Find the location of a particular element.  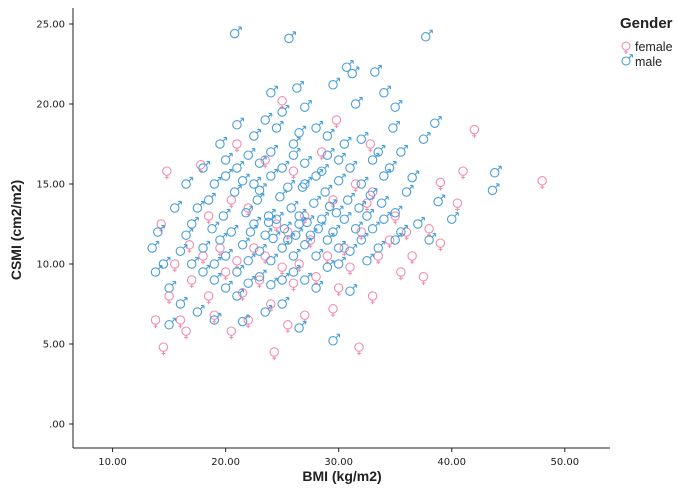

y-tick-label: 15.00 is located at coordinates (50, 185).